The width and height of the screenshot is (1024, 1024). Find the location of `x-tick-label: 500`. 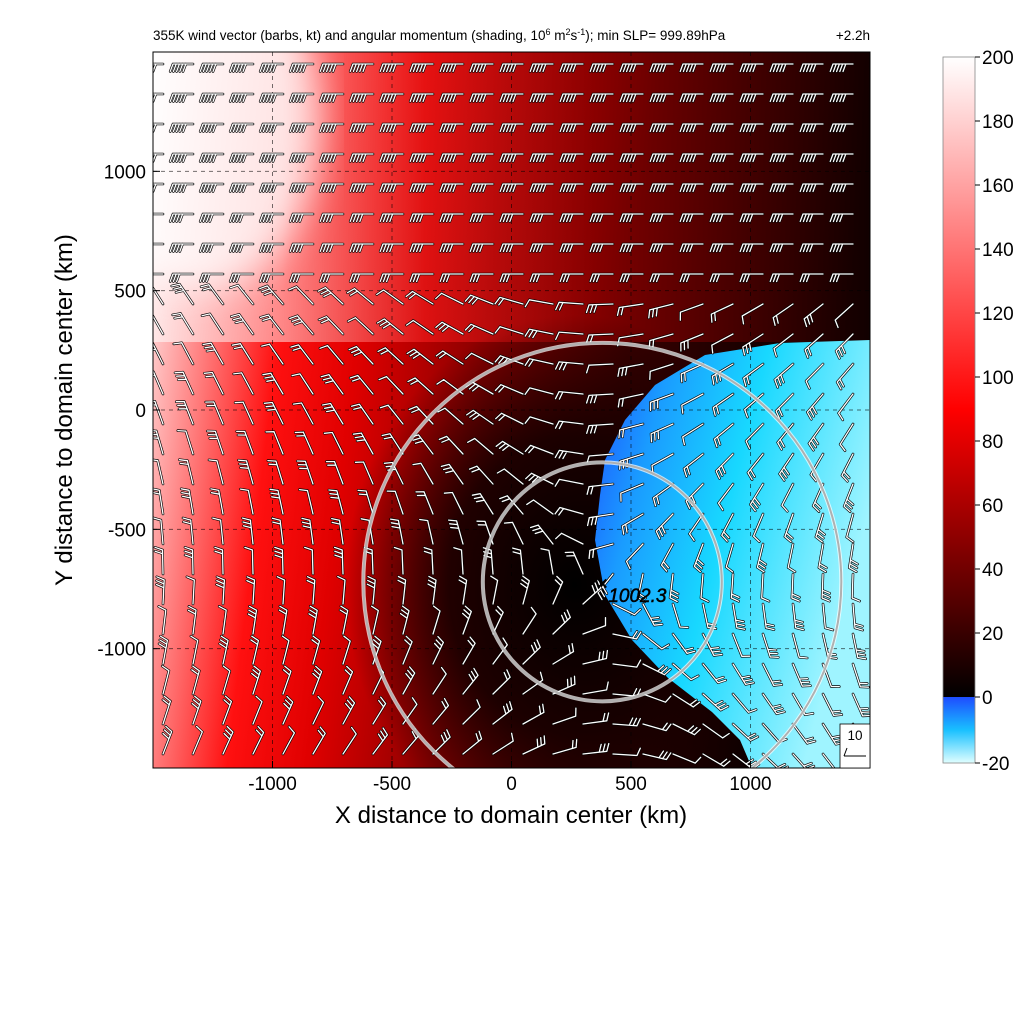

x-tick-label: 500 is located at coordinates (631, 784).